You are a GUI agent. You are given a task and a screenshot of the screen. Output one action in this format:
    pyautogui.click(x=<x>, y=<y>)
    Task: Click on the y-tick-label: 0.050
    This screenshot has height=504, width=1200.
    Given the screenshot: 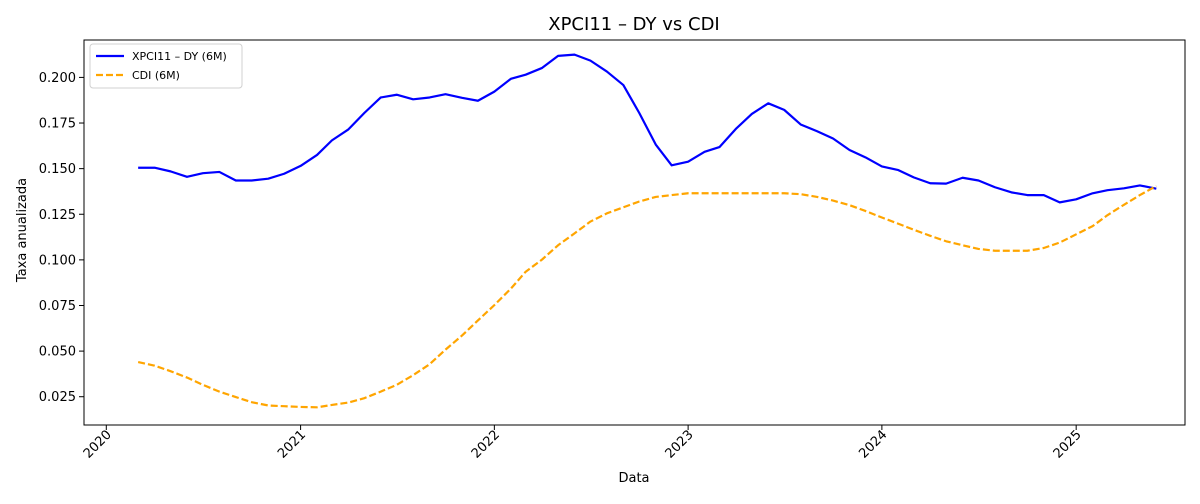 What is the action you would take?
    pyautogui.click(x=57, y=352)
    